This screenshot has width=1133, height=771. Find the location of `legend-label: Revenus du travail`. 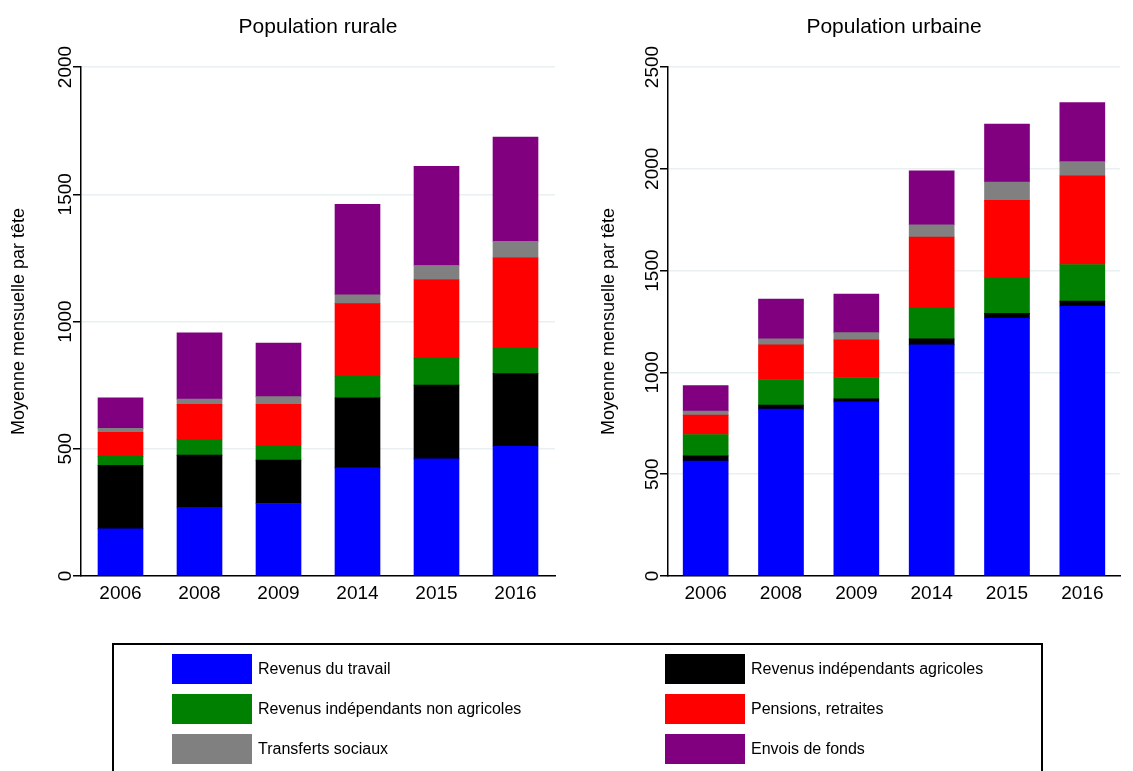

legend-label: Revenus du travail is located at coordinates (324, 669).